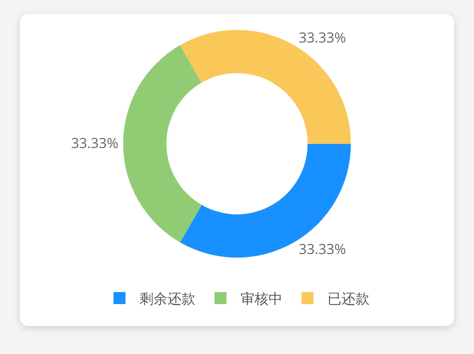 This screenshot has width=474, height=354. I want to click on legend-label: 审核中, so click(261, 299).